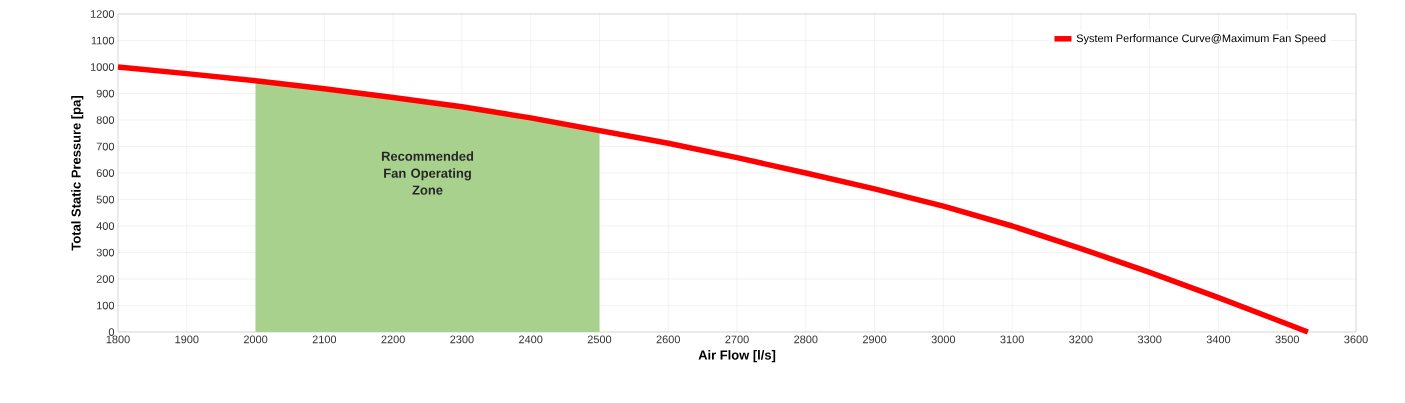 The height and width of the screenshot is (403, 1405). Describe the element at coordinates (102, 14) in the screenshot. I see `y-tick-label: 1200` at that location.